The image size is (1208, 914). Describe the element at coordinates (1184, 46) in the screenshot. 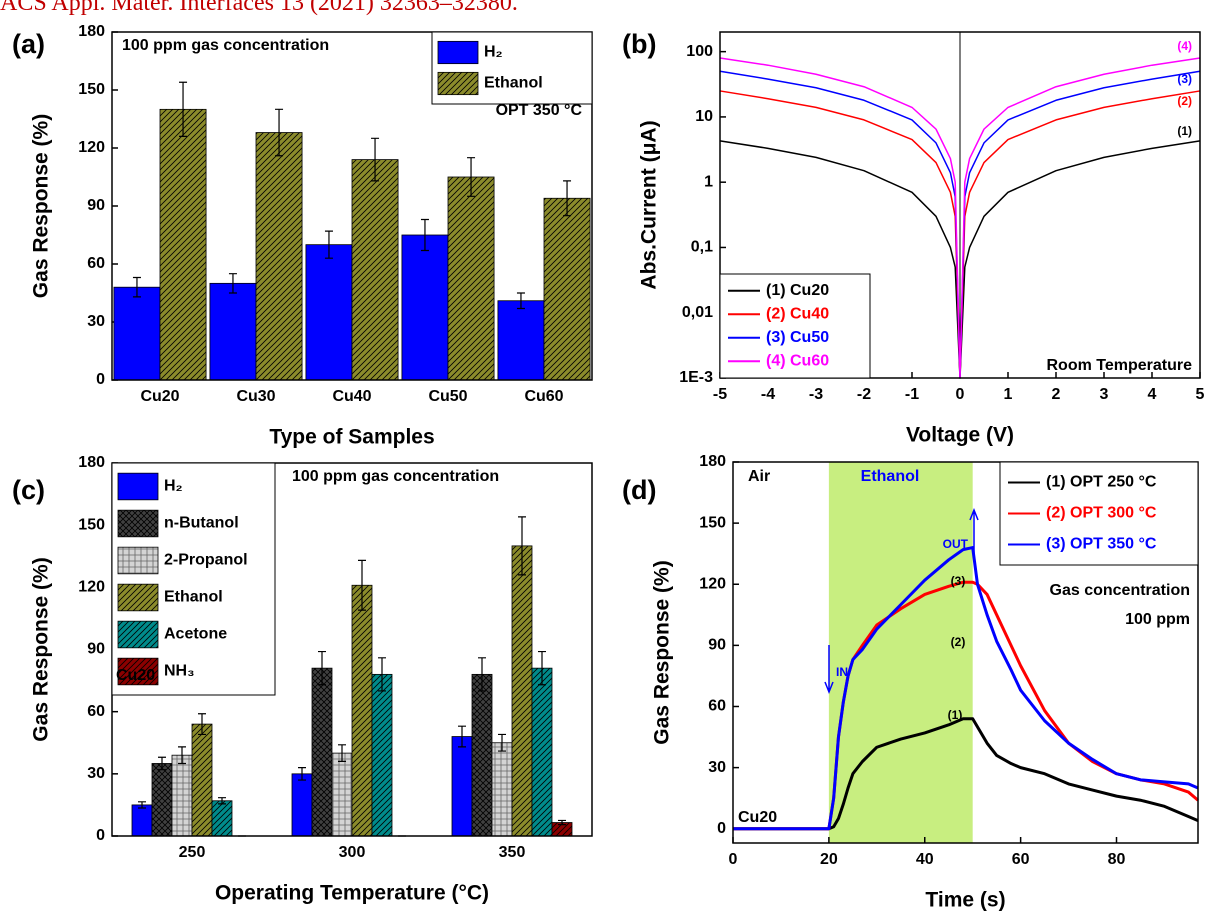

I see `annotation: (4)` at that location.